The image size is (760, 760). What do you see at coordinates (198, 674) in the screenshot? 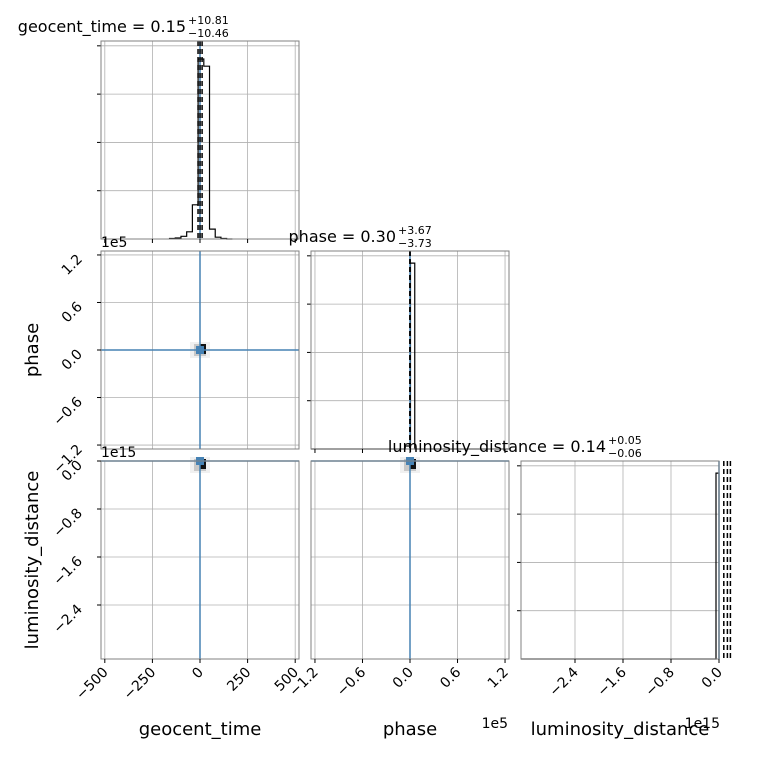
I see `x-tick-label: 0` at bounding box center [198, 674].